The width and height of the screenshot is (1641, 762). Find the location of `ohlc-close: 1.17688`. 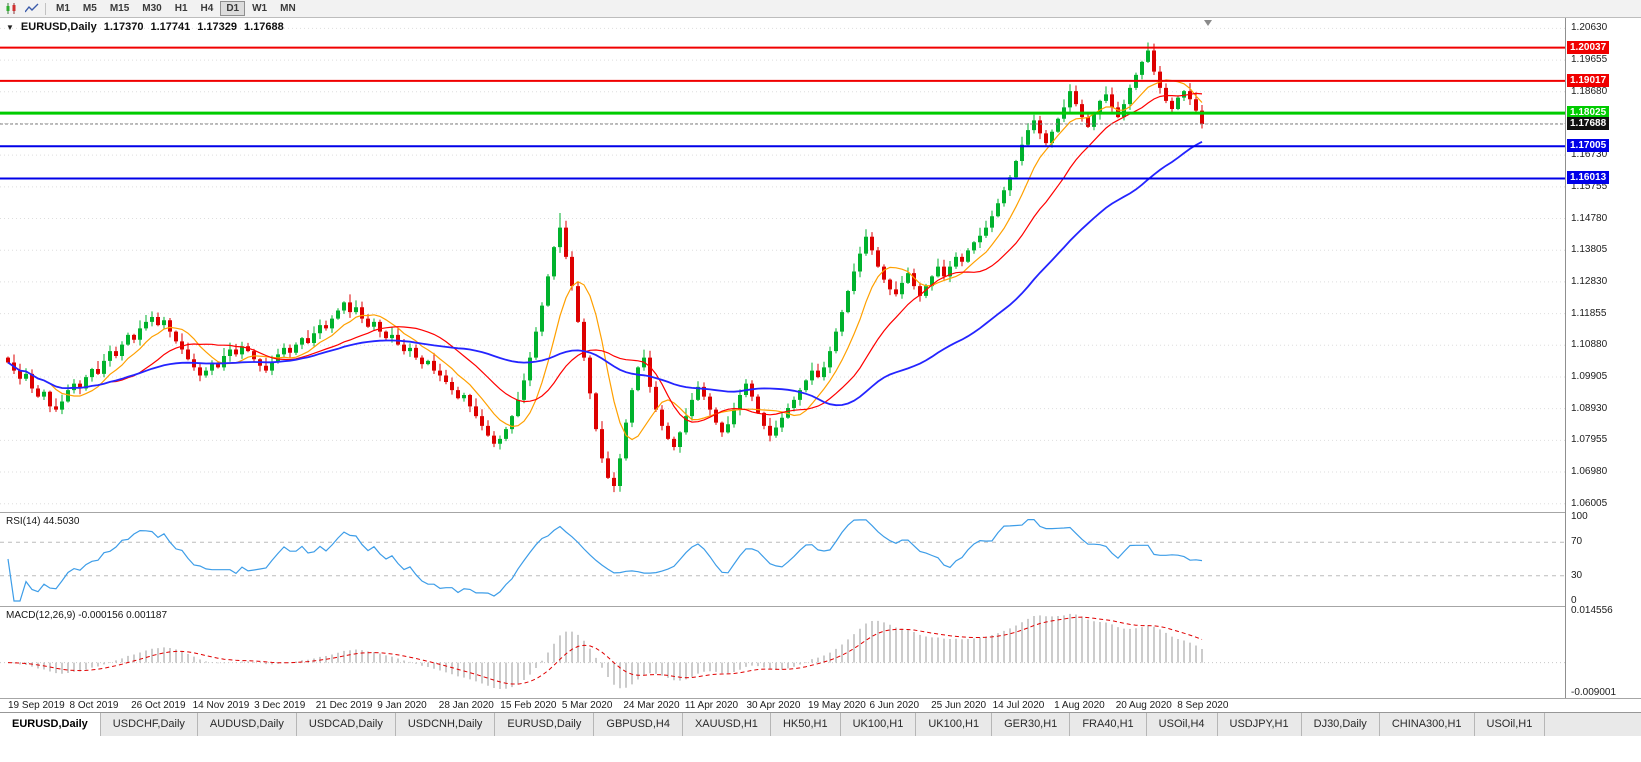

ohlc-close: 1.17688 is located at coordinates (264, 27).